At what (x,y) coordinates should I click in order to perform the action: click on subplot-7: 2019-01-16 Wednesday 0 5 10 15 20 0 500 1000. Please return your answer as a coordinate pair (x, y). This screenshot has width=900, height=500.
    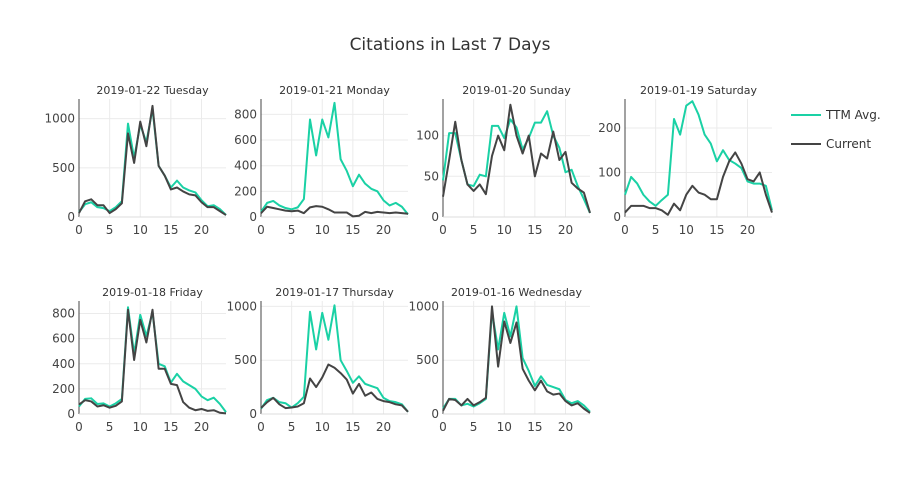
    Looking at the image, I should click on (499, 360).